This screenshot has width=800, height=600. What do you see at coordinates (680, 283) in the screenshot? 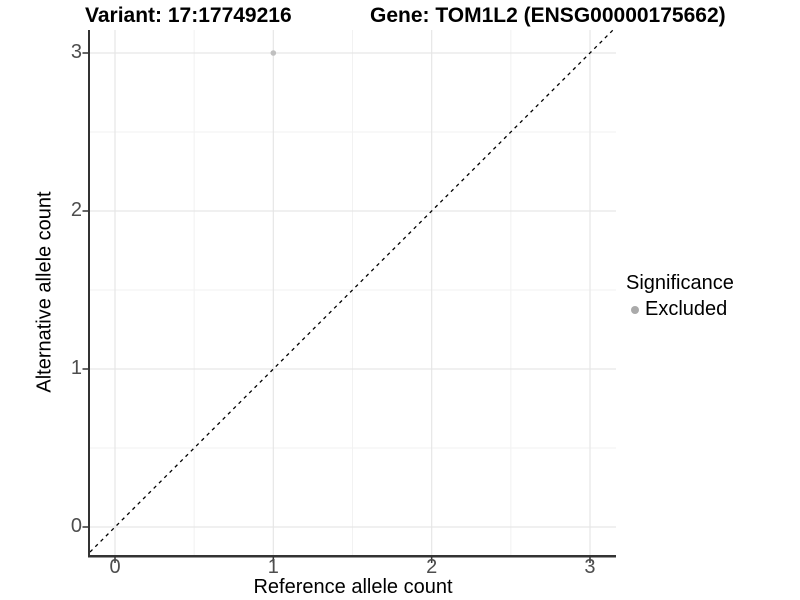
I see `legend-title: Significance` at bounding box center [680, 283].